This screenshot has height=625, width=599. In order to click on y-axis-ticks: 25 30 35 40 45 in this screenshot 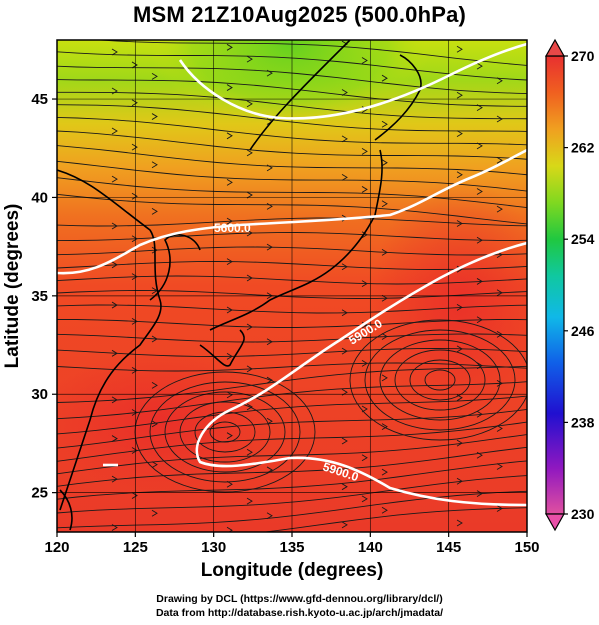, I will do `click(44, 296)`.